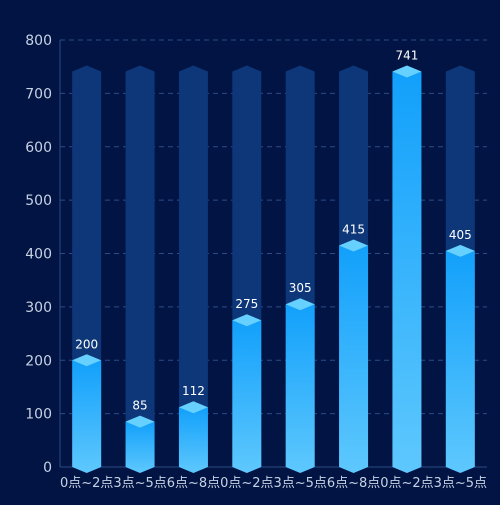 Image resolution: width=500 pixels, height=505 pixels. I want to click on data-label: 200, so click(86, 344).